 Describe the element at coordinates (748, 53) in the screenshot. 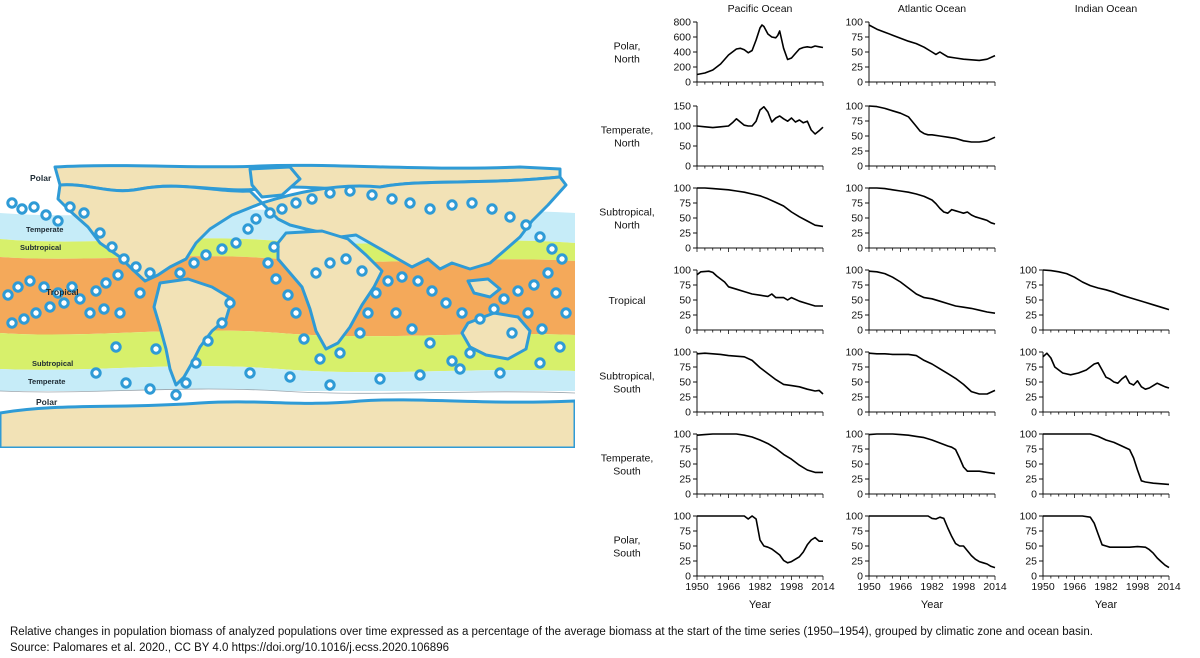

I see `panel: 0 200 400 600 800` at that location.